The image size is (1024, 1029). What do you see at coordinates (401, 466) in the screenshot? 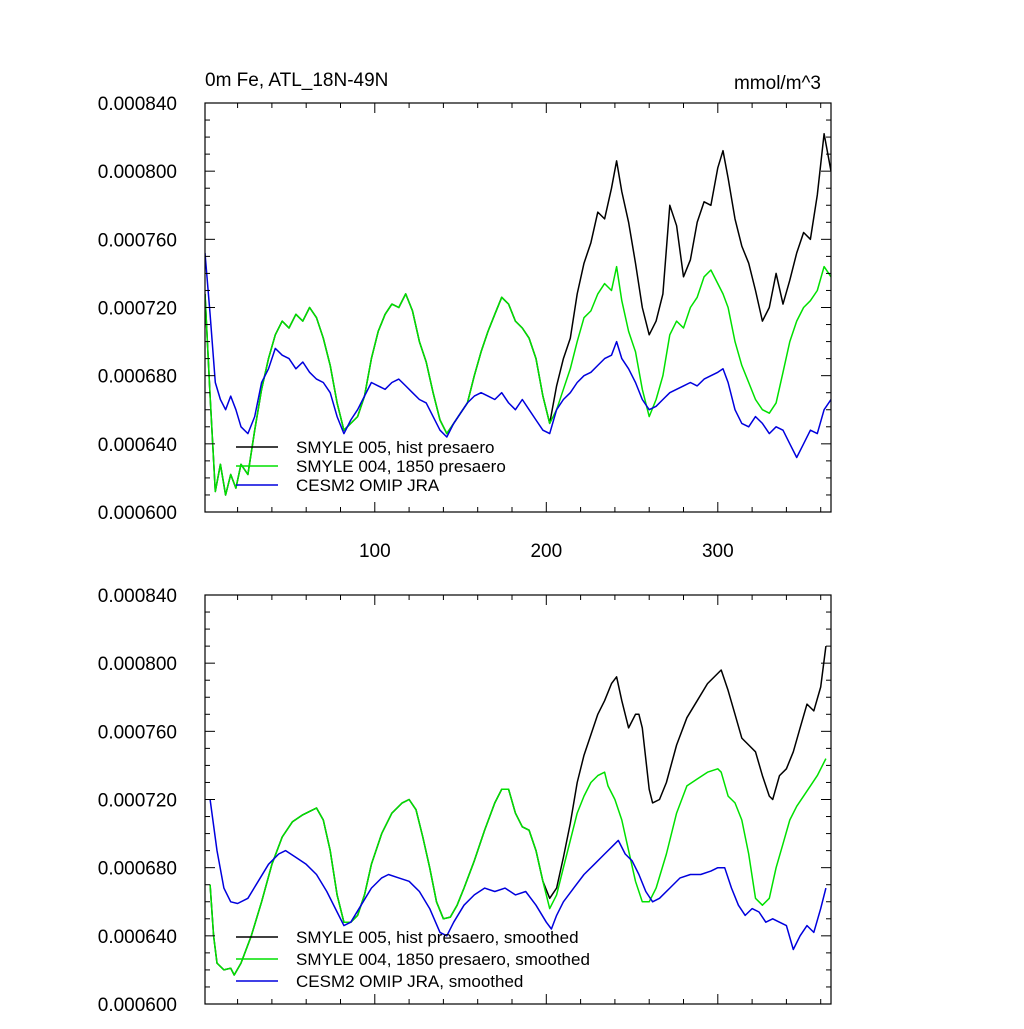
I see `legend-label-2: SMYLE 004, 1850 presaero` at bounding box center [401, 466].